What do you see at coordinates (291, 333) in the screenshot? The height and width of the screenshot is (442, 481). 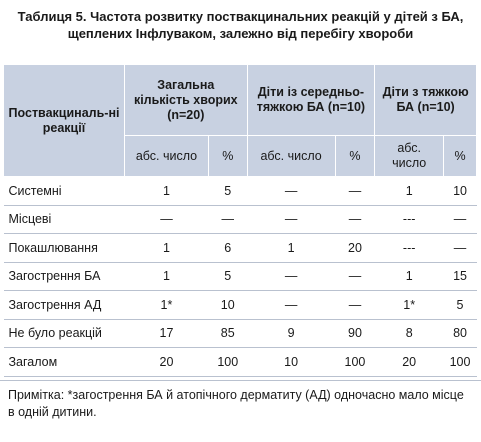 I see `table-cell: 9` at bounding box center [291, 333].